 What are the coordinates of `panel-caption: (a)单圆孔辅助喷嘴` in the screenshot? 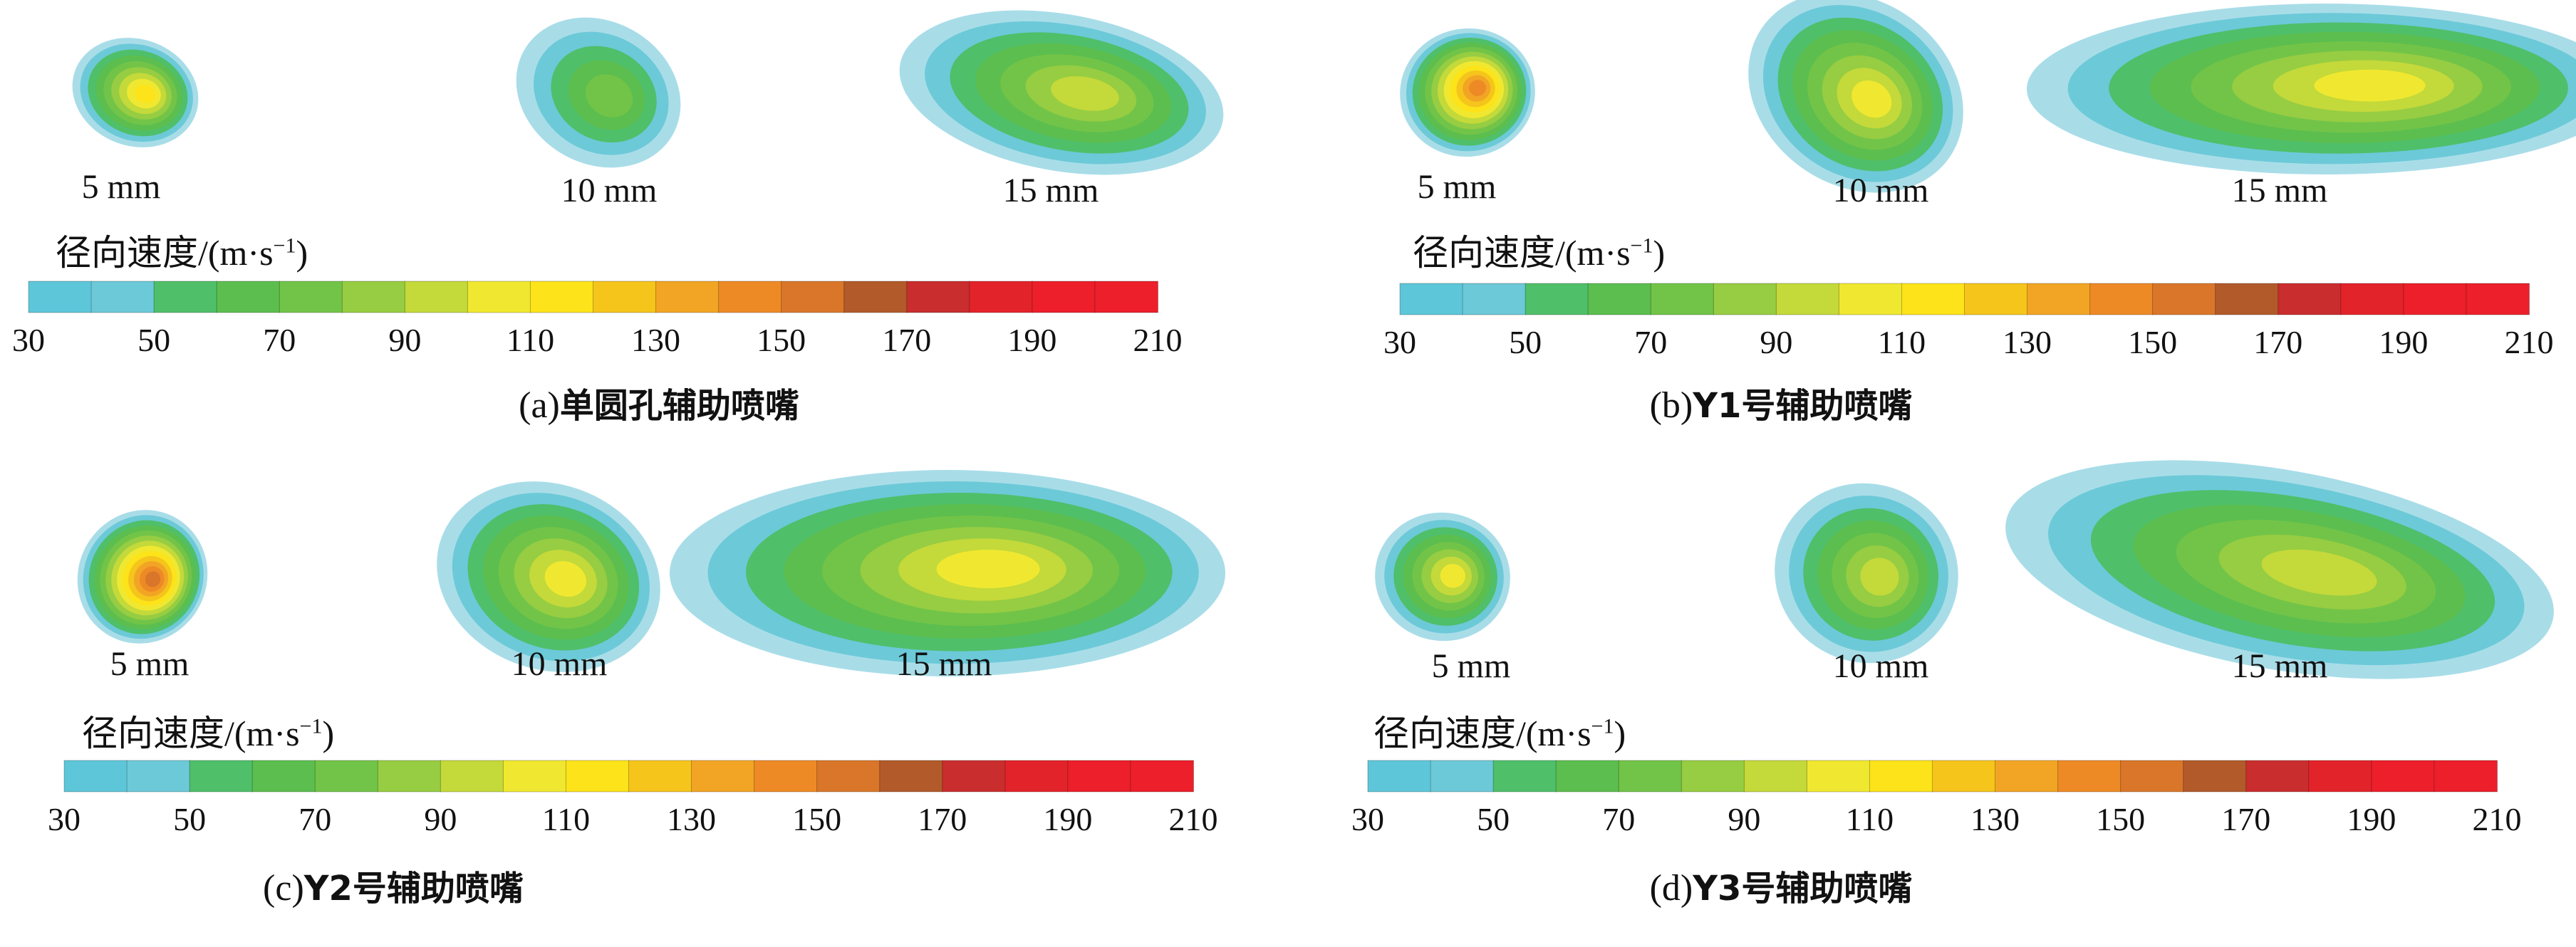 It's located at (659, 405).